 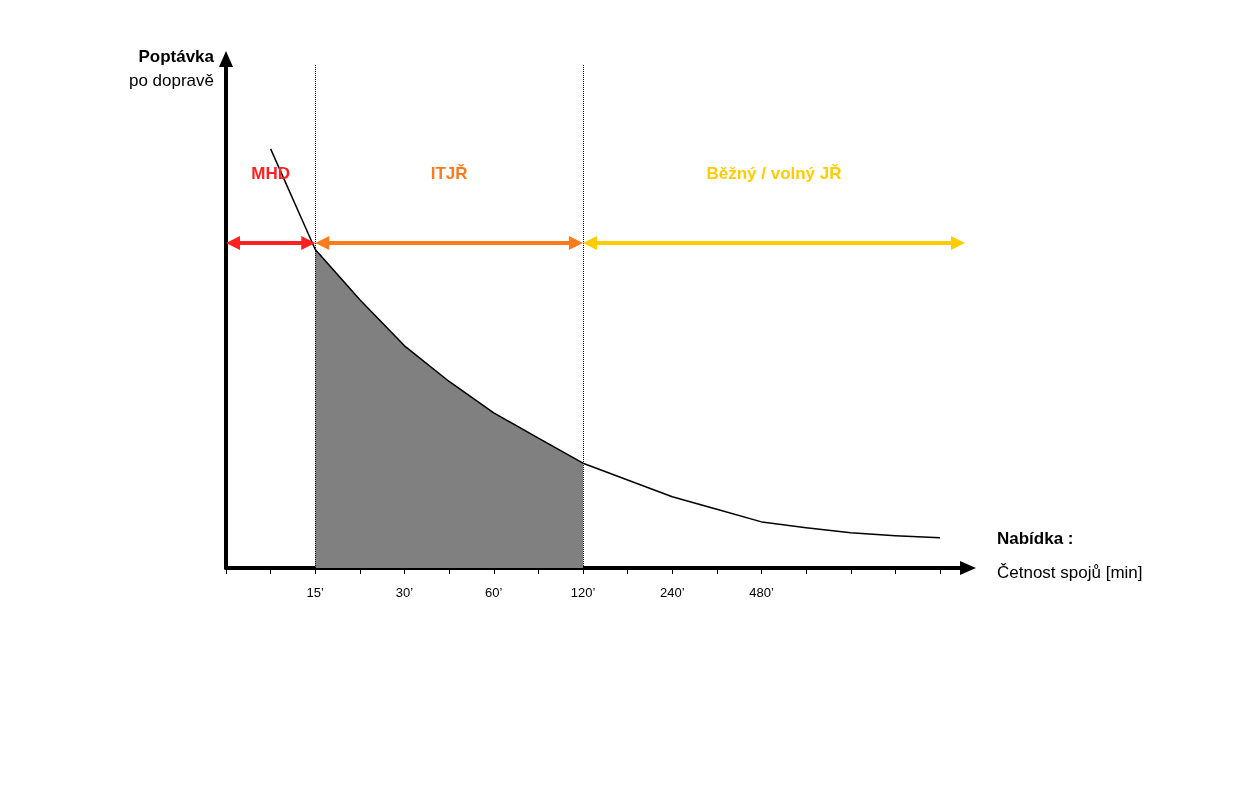 I want to click on x-axis-title: Nabídka : Četnost spojů [min], so click(x=1070, y=555).